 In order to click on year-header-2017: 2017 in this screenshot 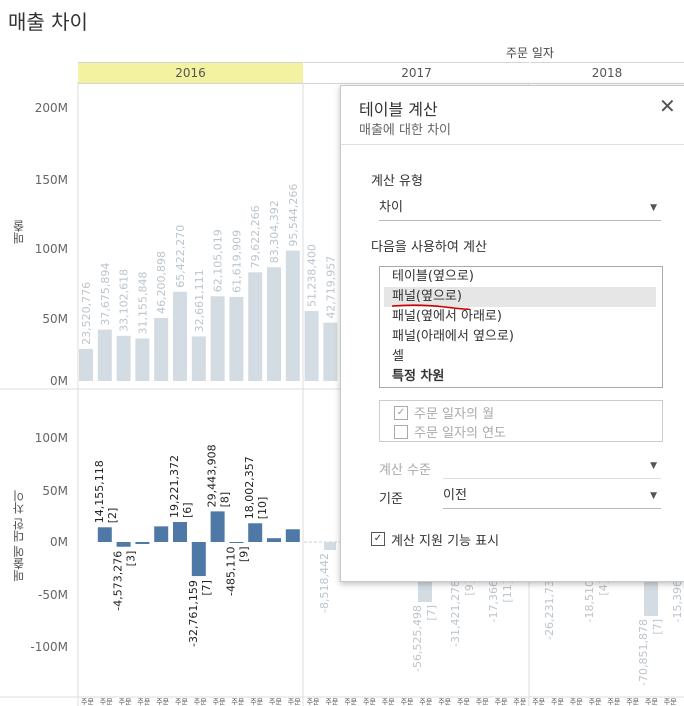, I will do `click(416, 73)`.